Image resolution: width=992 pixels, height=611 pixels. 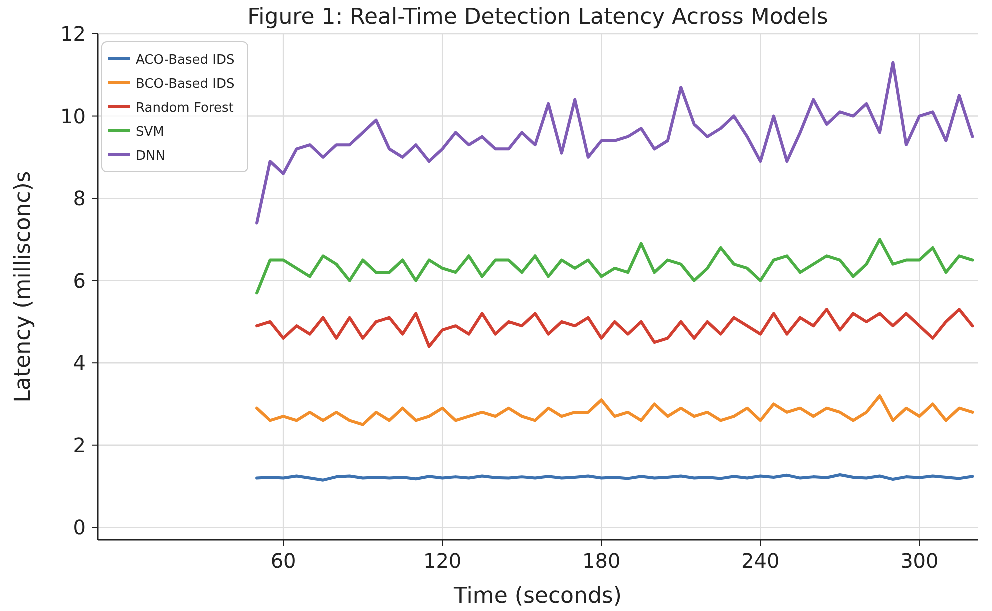 What do you see at coordinates (79, 198) in the screenshot?
I see `y-tick-label: 8` at bounding box center [79, 198].